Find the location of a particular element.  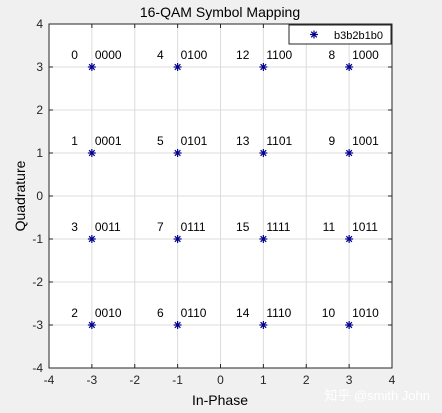

x-tick-label: -4 is located at coordinates (49, 380).